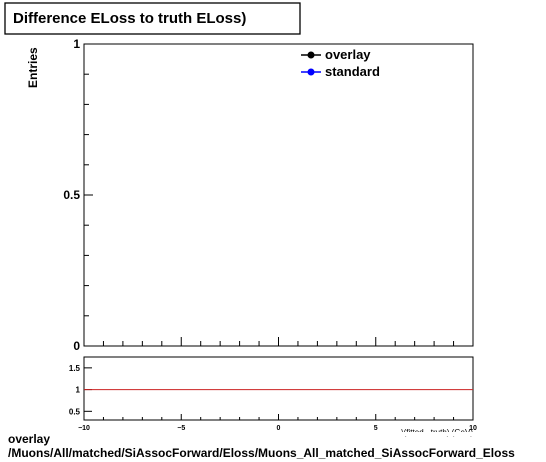 The width and height of the screenshot is (546, 462). What do you see at coordinates (29, 439) in the screenshot?
I see `footer-line-1: overlay` at bounding box center [29, 439].